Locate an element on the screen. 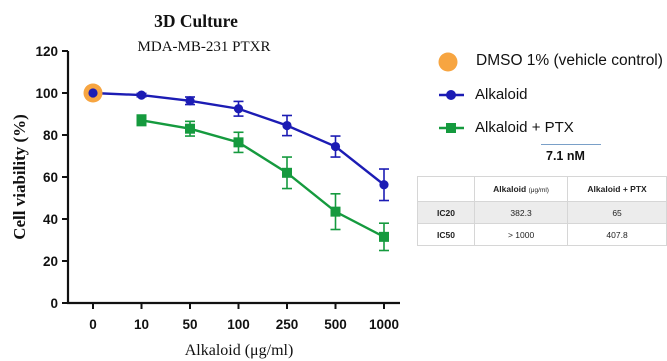  x-tick-label-50: 50 is located at coordinates (189, 324).